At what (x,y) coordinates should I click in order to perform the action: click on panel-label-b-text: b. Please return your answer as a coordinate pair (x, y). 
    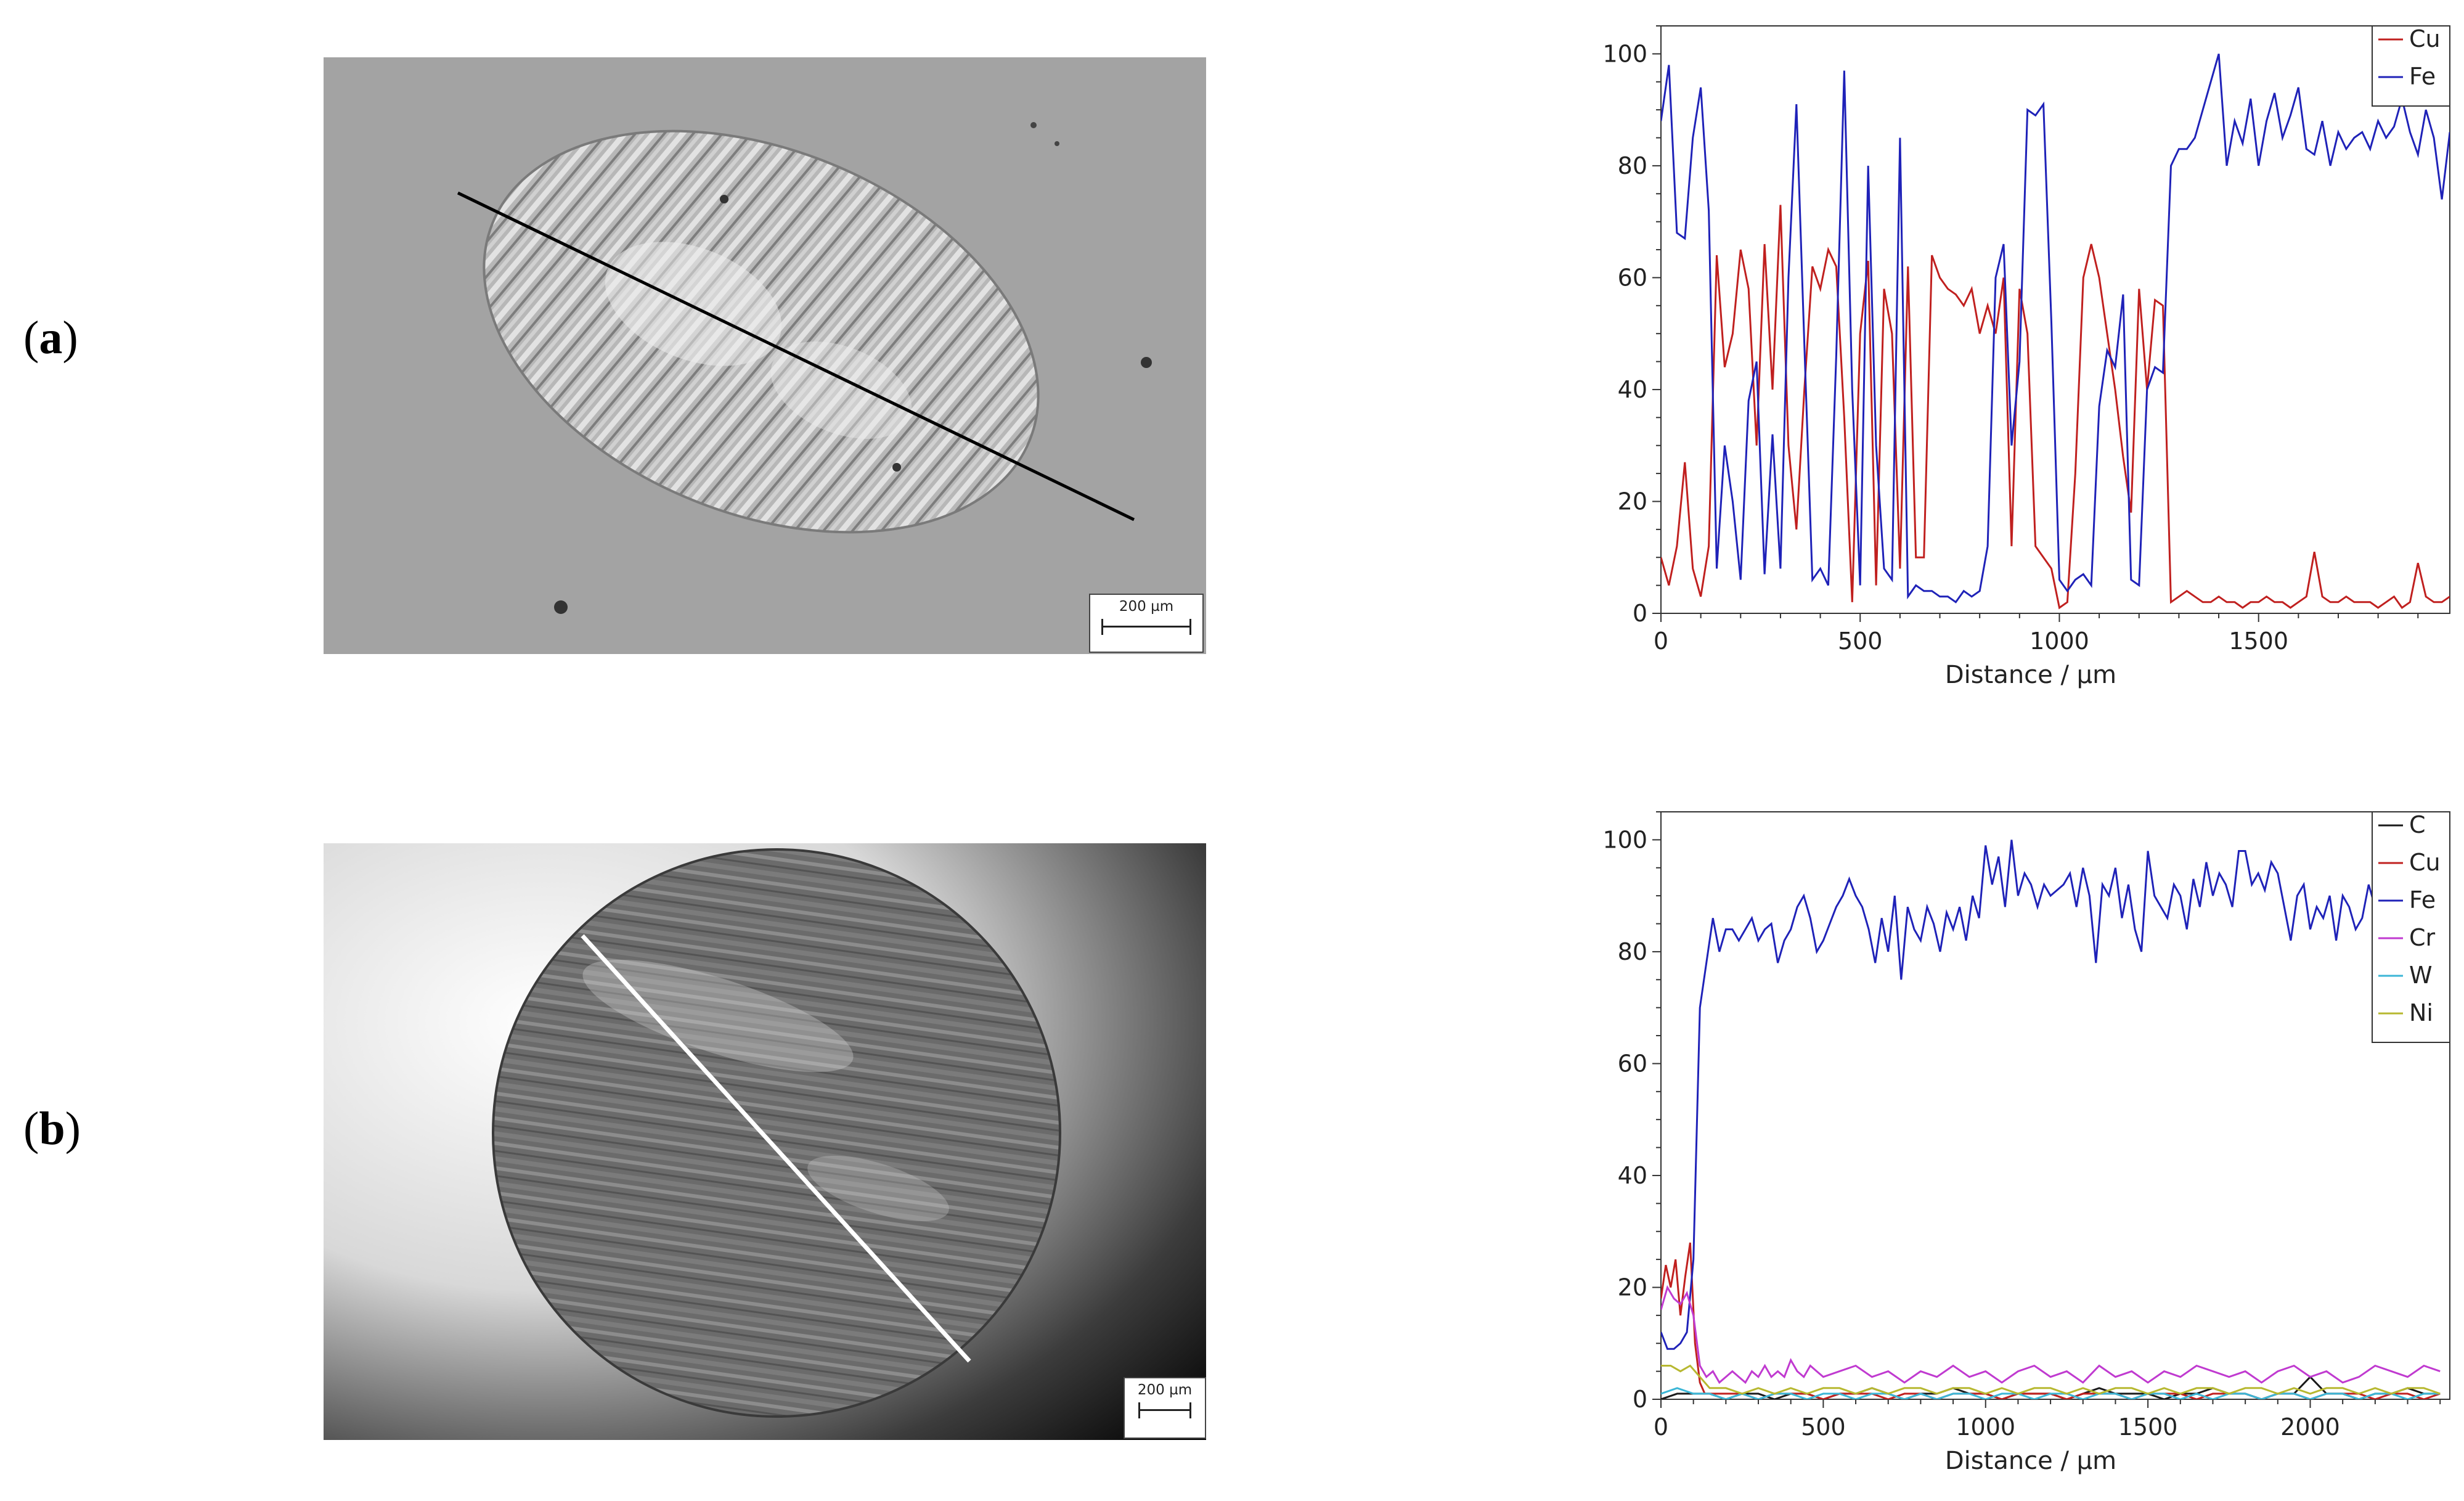
    Looking at the image, I should click on (52, 1129).